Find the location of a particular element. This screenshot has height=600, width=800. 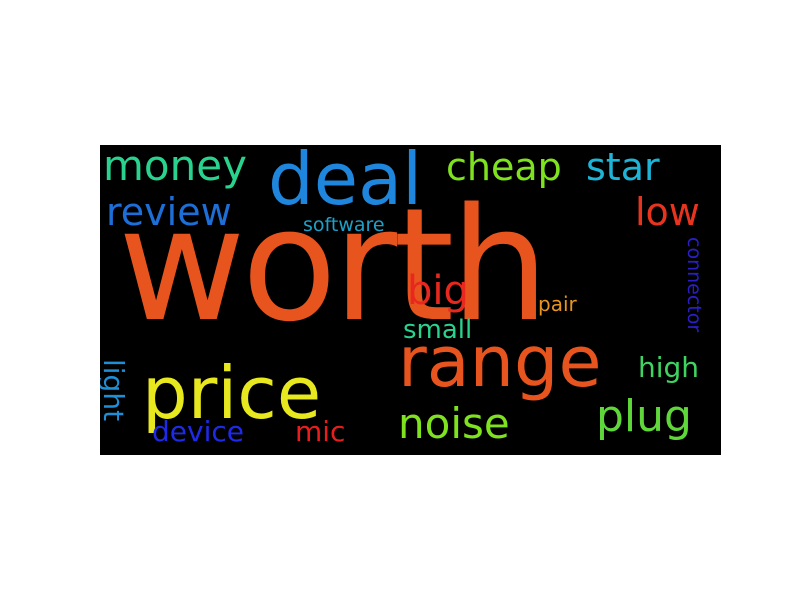

word-light: light is located at coordinates (113, 390).